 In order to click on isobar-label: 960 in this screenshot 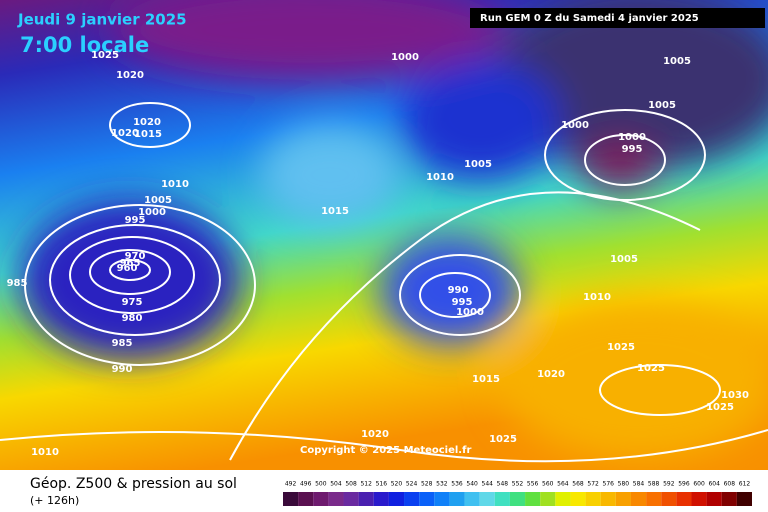, I will do `click(127, 268)`.